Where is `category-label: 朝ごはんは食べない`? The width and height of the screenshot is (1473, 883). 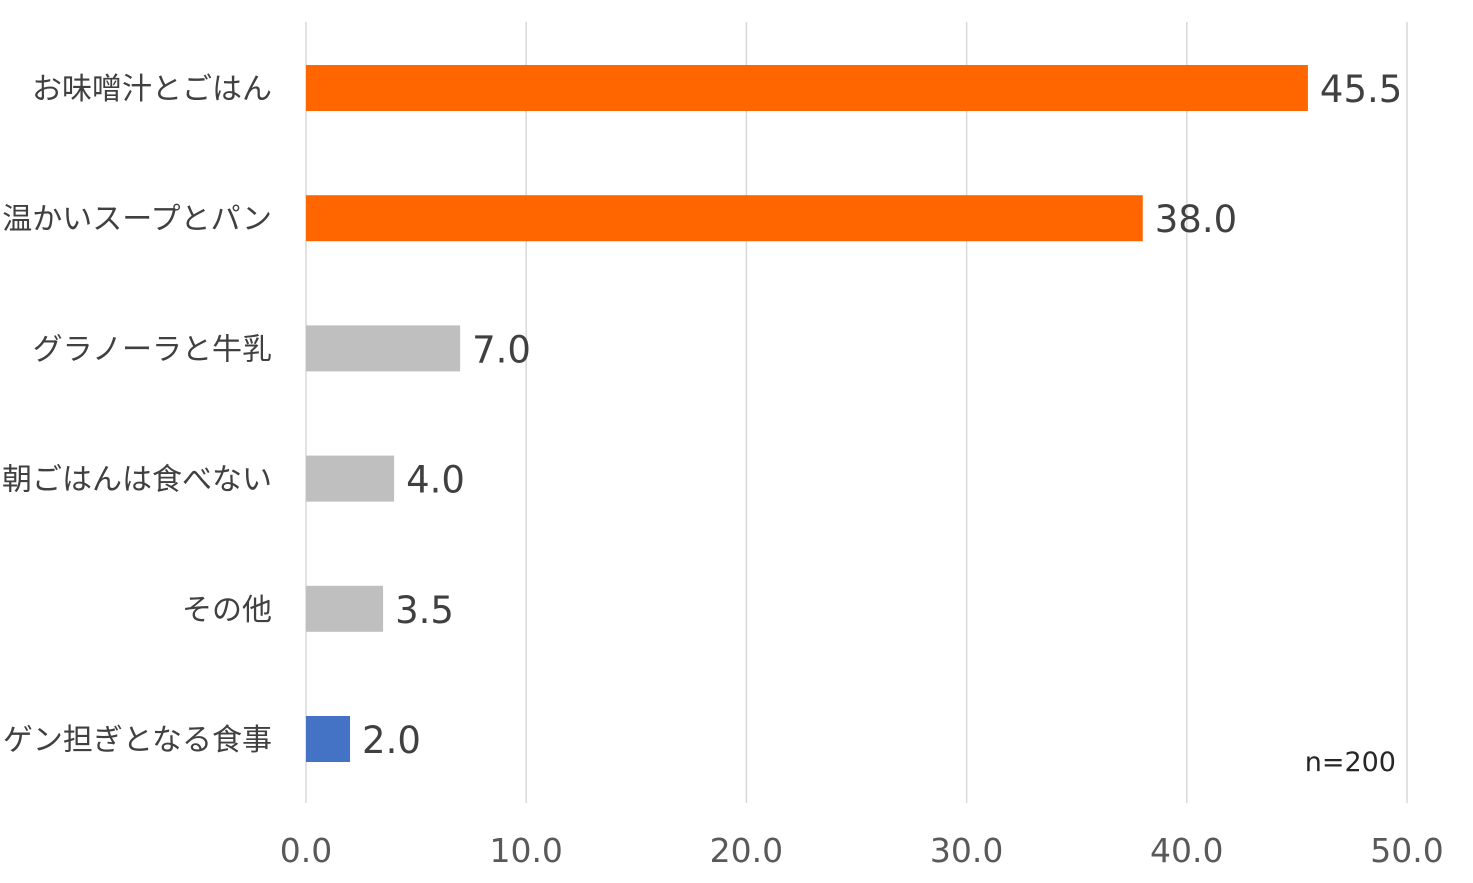 category-label: 朝ごはんは食べない is located at coordinates (137, 480).